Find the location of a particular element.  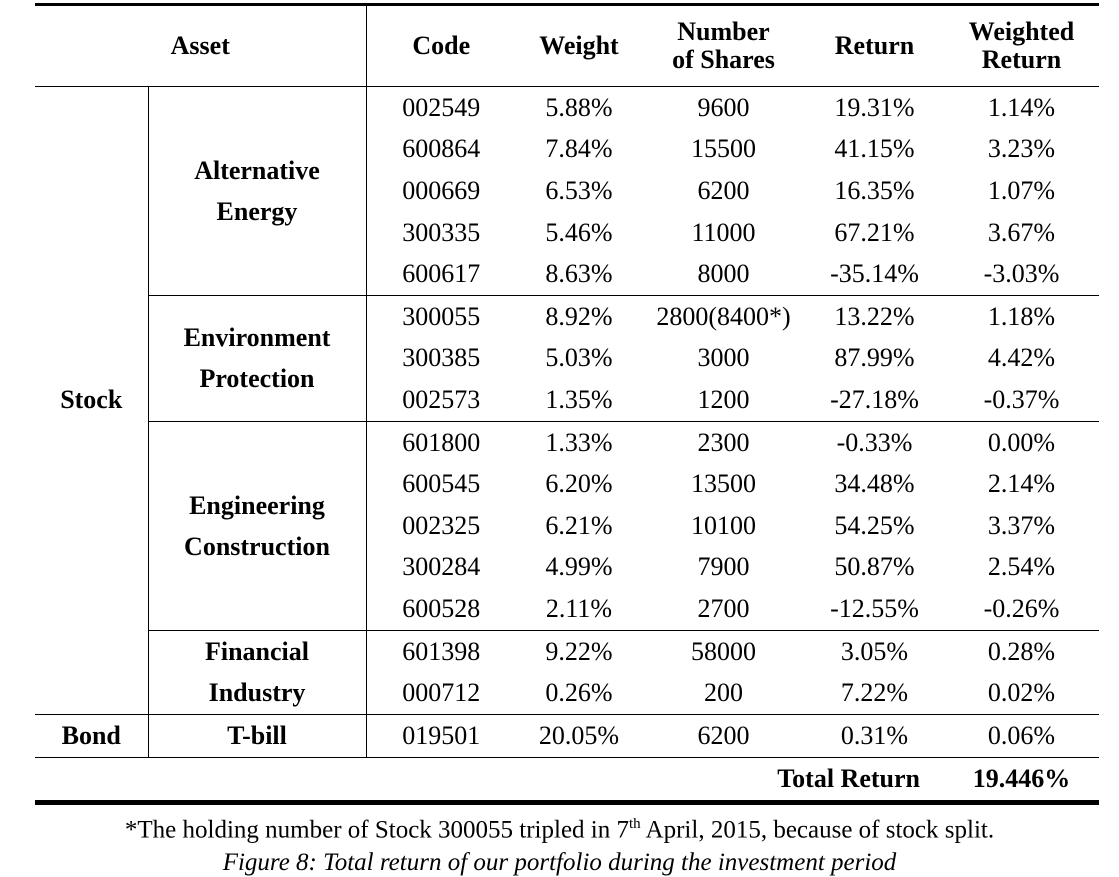

cell-weight: 5.03% is located at coordinates (579, 358).